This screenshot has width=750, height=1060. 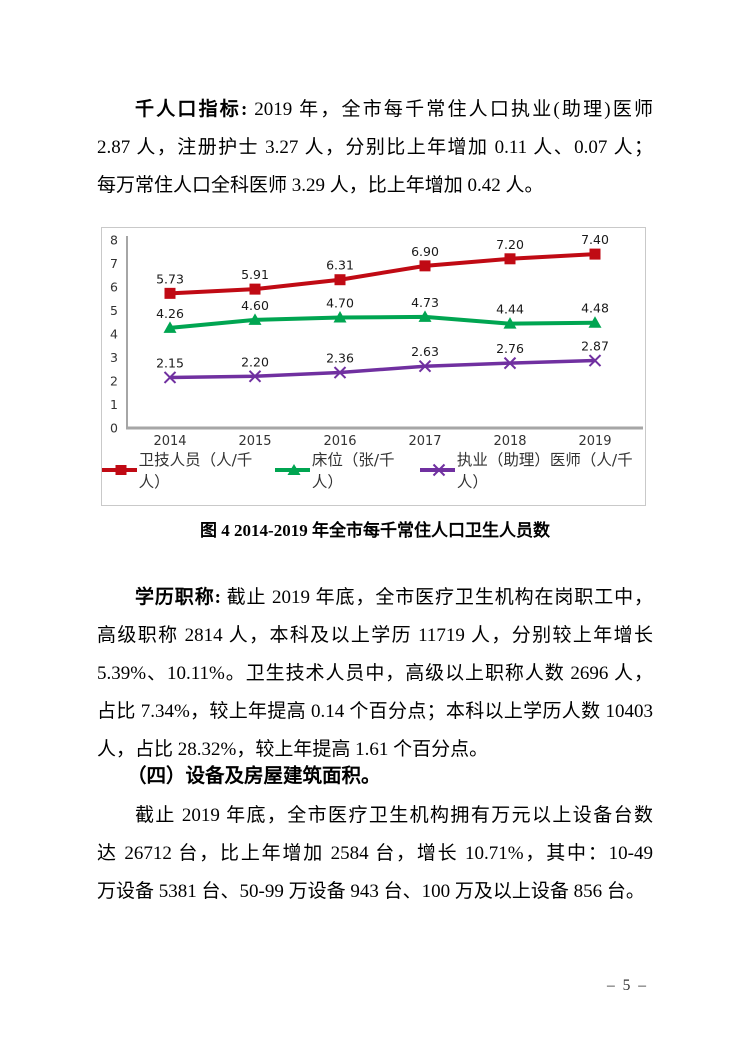 I want to click on paragraph-lead: 学历职称:, so click(x=178, y=597).